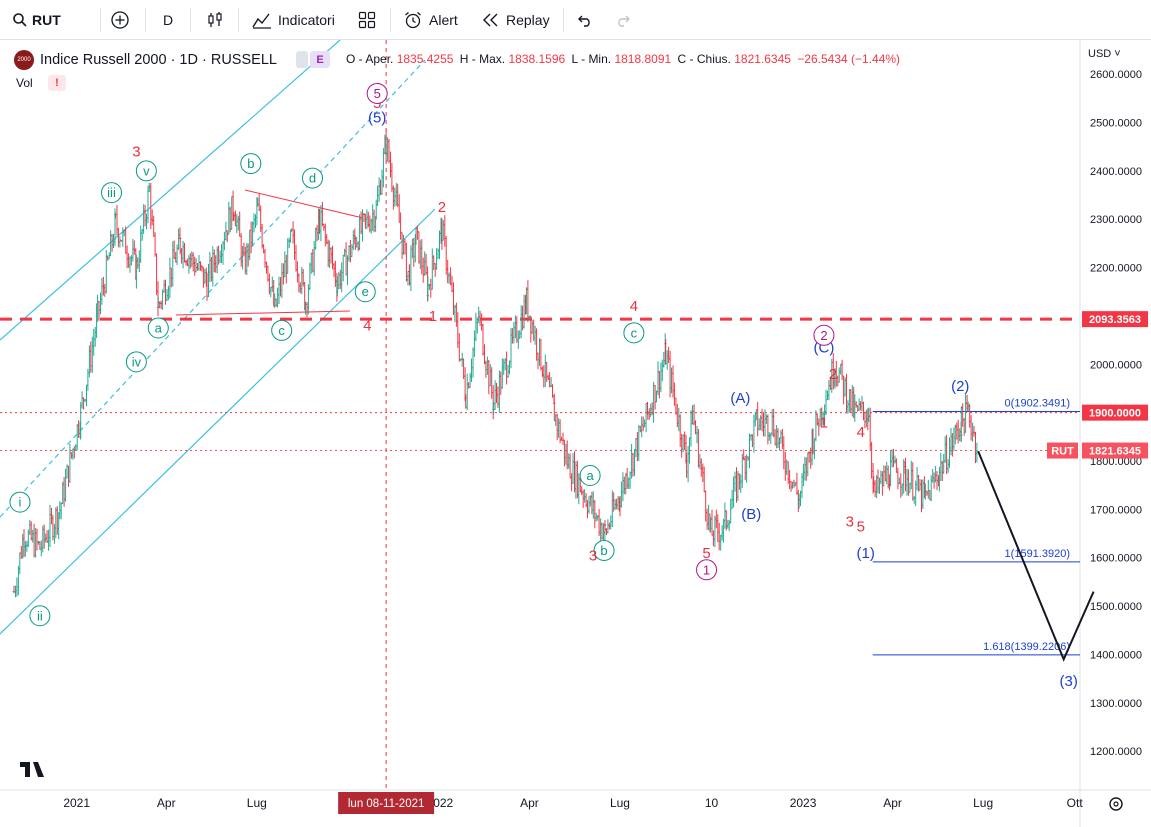 This screenshot has width=1151, height=827. Describe the element at coordinates (983, 803) in the screenshot. I see `time-tick-label: Lug` at that location.